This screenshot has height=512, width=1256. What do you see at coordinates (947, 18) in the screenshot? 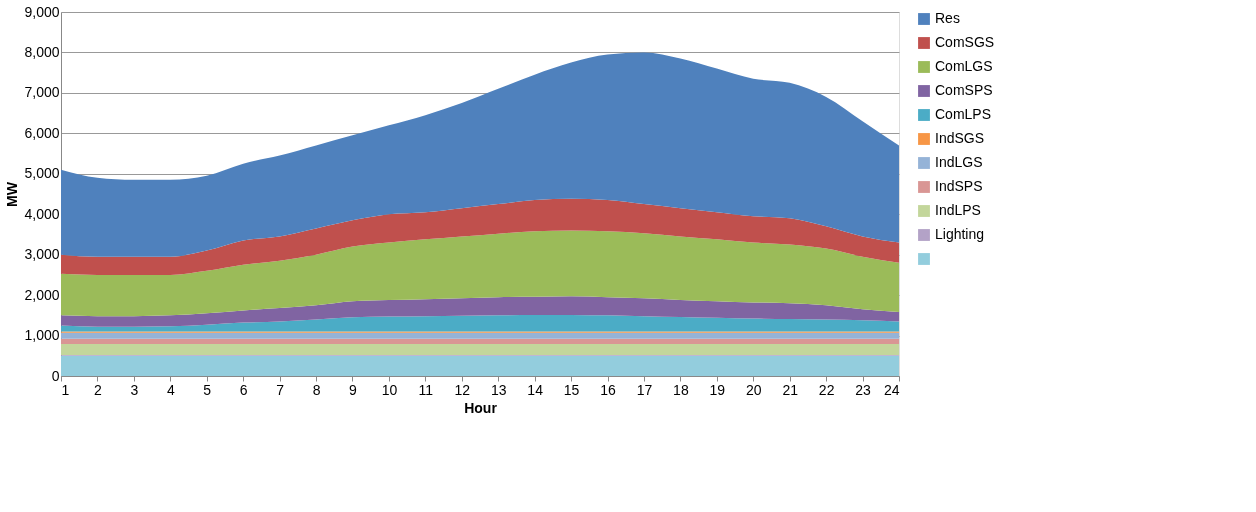
I see `legend-label: Res` at bounding box center [947, 18].